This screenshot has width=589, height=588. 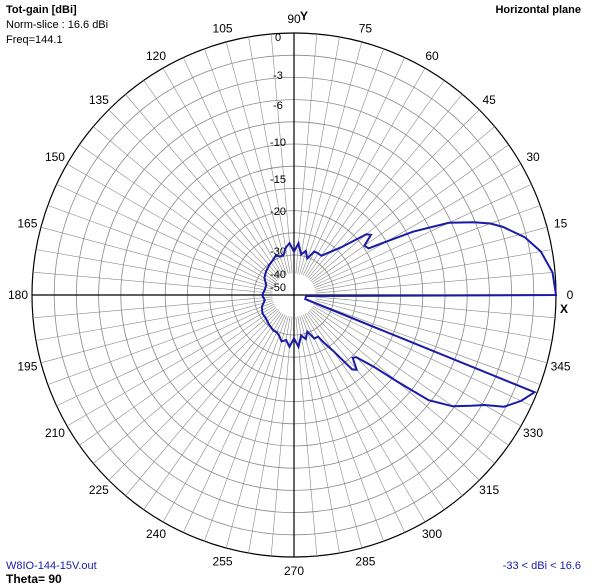 What do you see at coordinates (278, 212) in the screenshot?
I see `radial-tick-label: -20` at bounding box center [278, 212].